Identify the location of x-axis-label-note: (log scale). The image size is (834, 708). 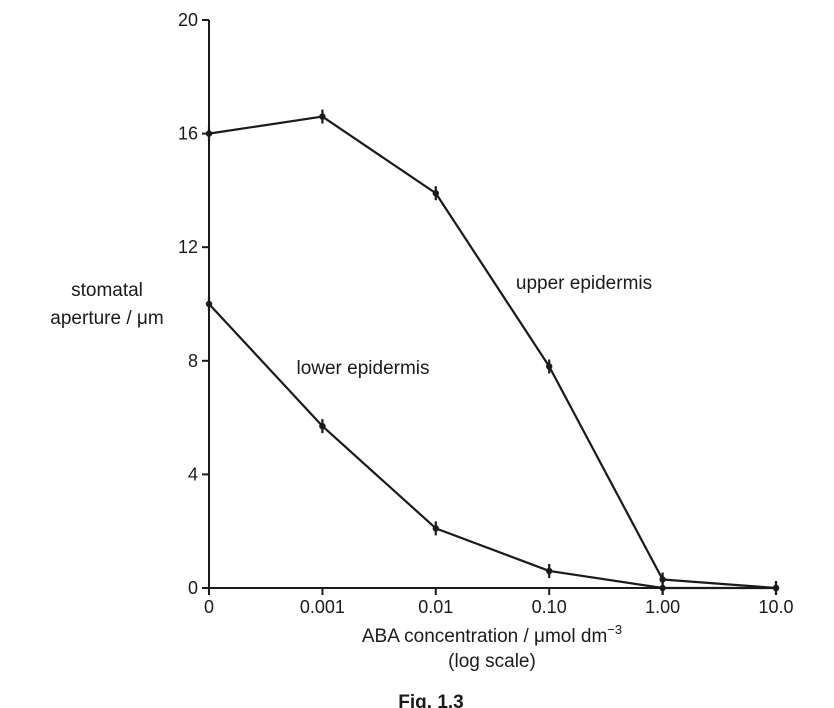
(492, 661).